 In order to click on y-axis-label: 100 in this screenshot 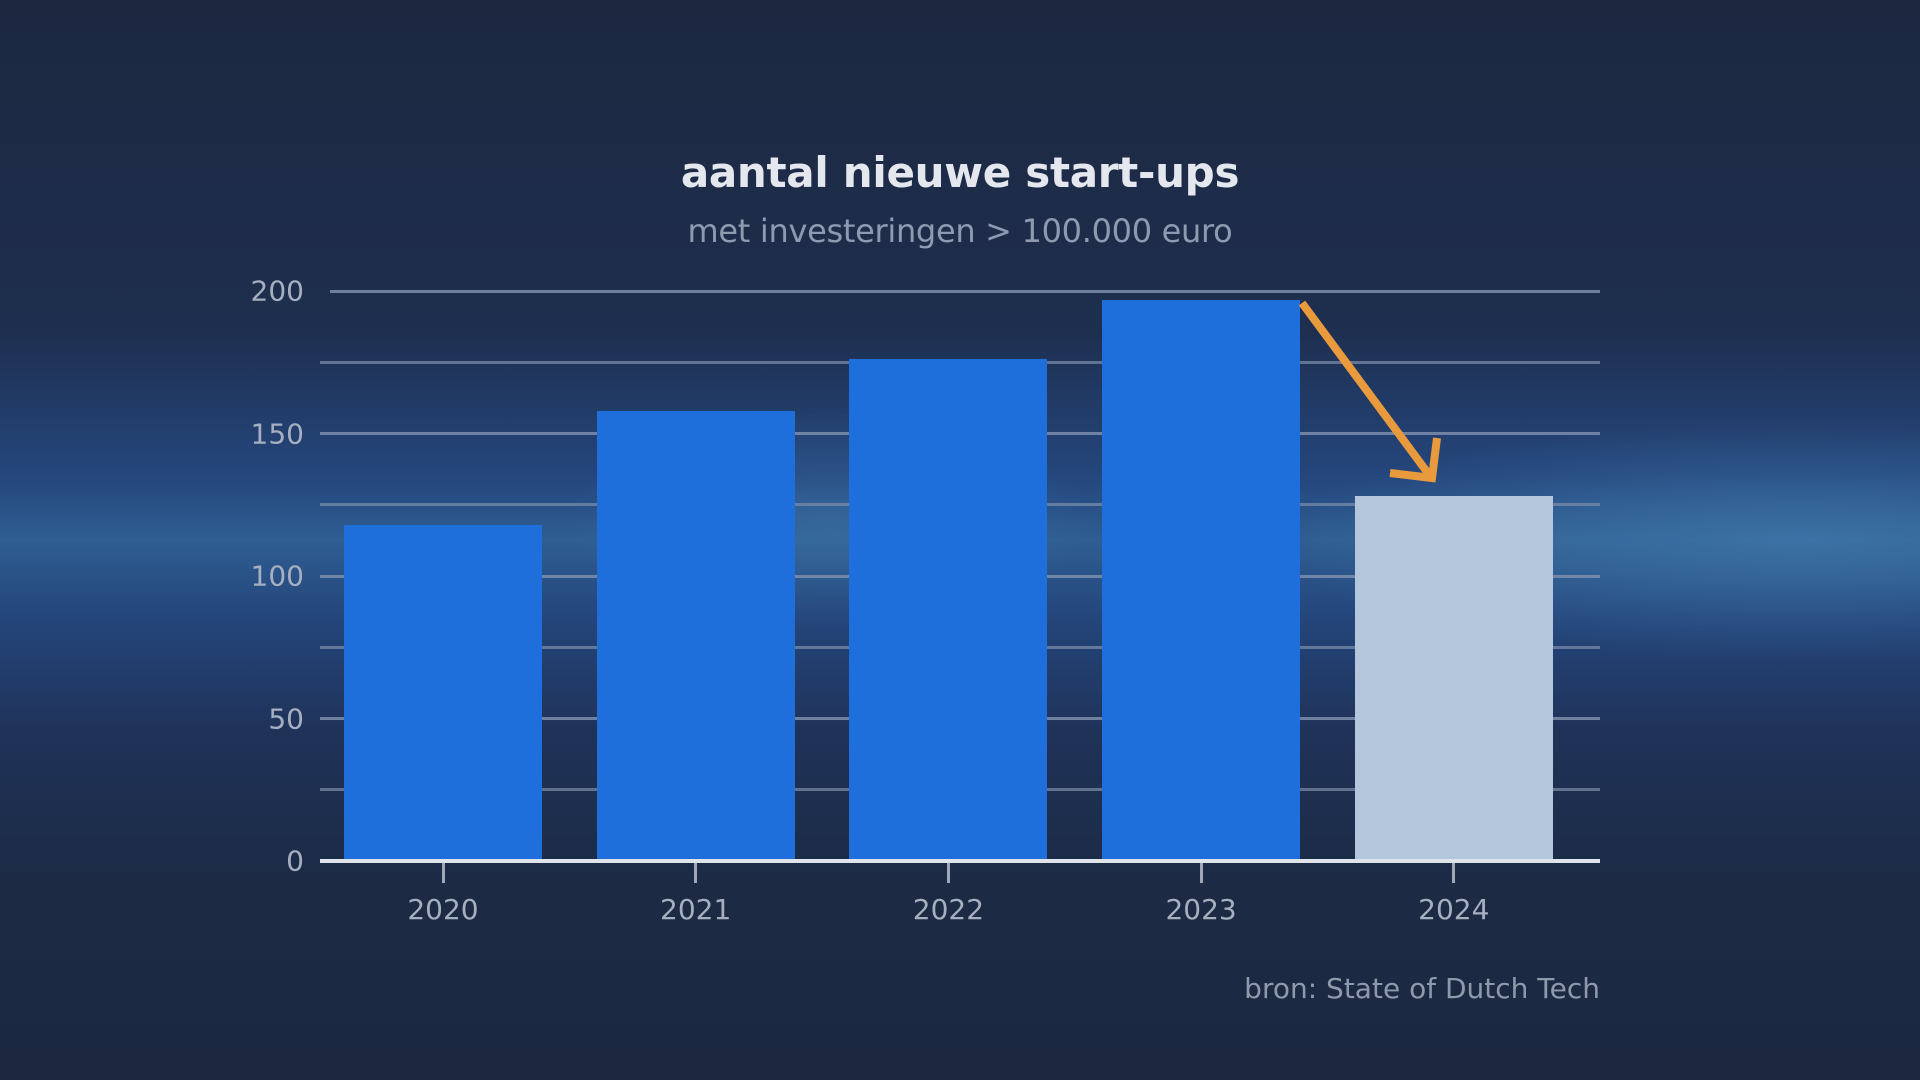, I will do `click(277, 576)`.